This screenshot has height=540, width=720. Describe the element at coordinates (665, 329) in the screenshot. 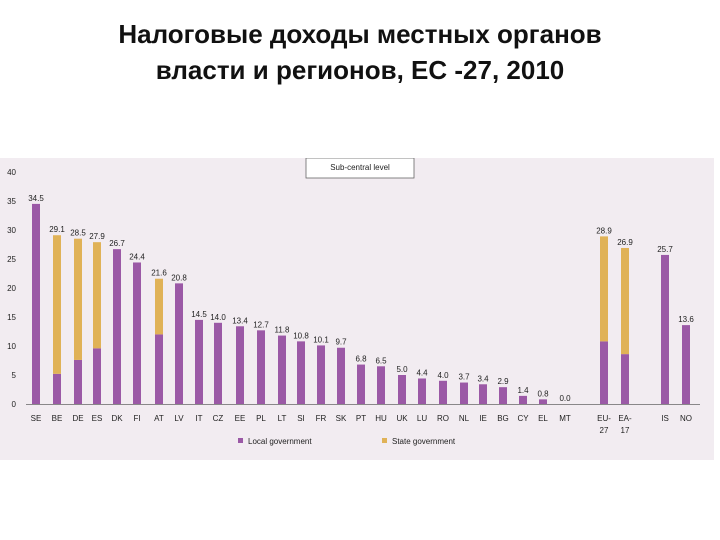

I see `bar-local-is` at that location.